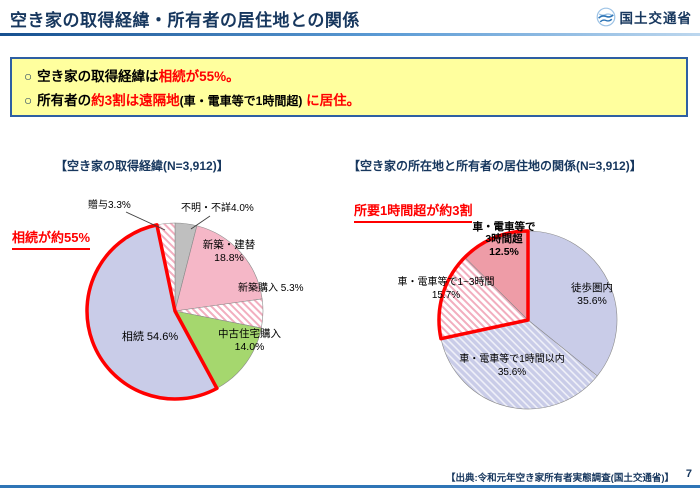 The height and width of the screenshot is (495, 700). What do you see at coordinates (109, 205) in the screenshot?
I see `pie-label-gift: 贈与3.3%` at bounding box center [109, 205].